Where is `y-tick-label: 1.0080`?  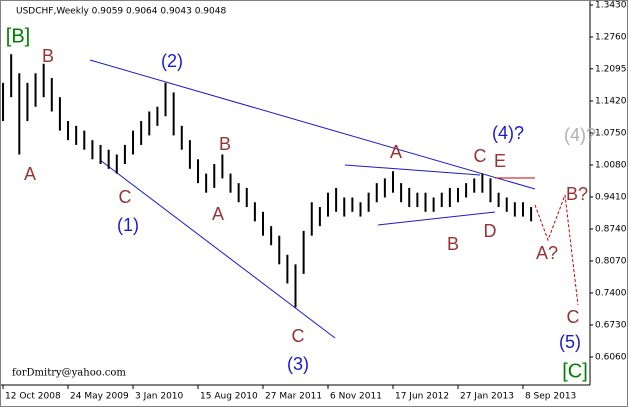 y-tick-label: 1.0080 is located at coordinates (611, 166).